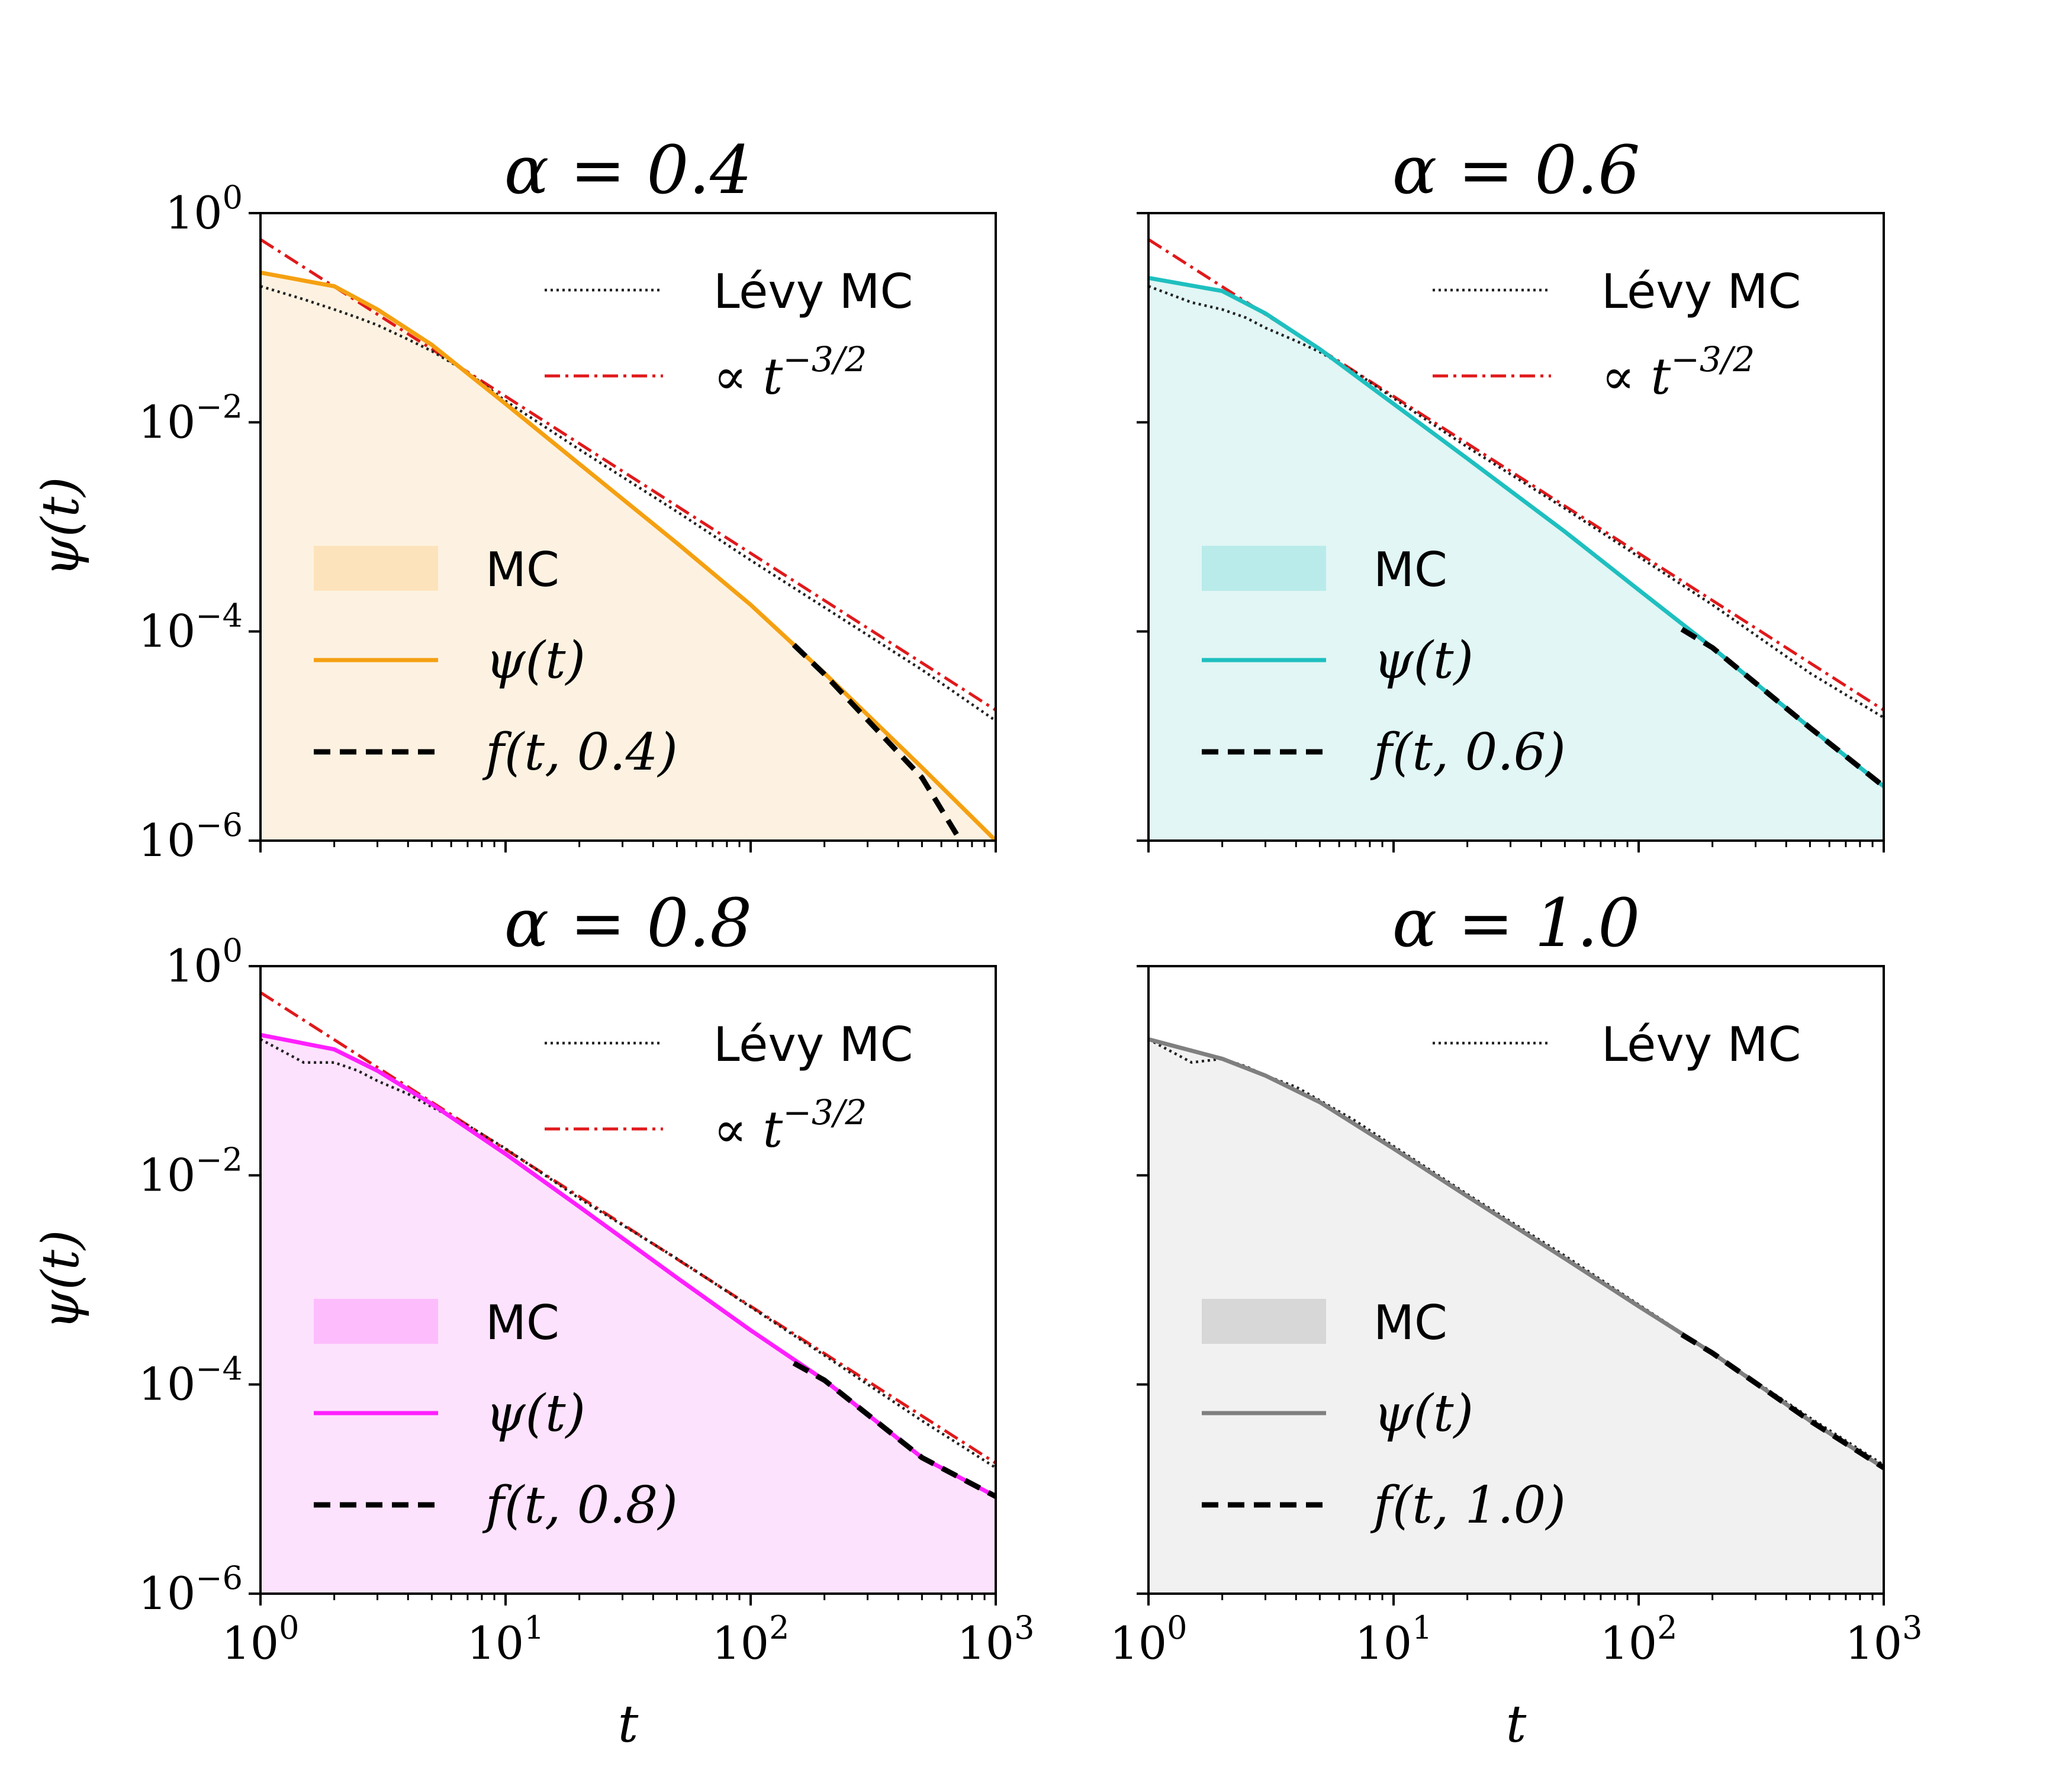 The height and width of the screenshot is (1776, 2072). I want to click on panel-2: α = 0.6 Lévy MC ∝ t−3/2 MC ψ(t) f(t, 0.6), so click(1511, 492).